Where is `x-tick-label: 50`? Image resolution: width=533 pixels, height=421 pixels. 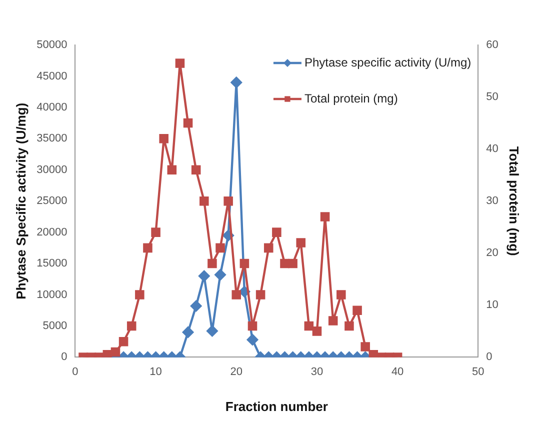
x-tick-label: 50 is located at coordinates (478, 372).